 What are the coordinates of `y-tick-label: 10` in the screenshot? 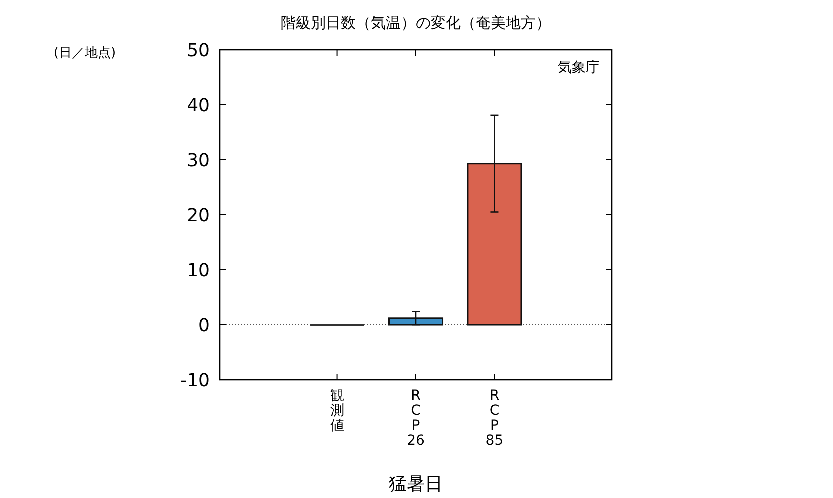 It's located at (198, 271).